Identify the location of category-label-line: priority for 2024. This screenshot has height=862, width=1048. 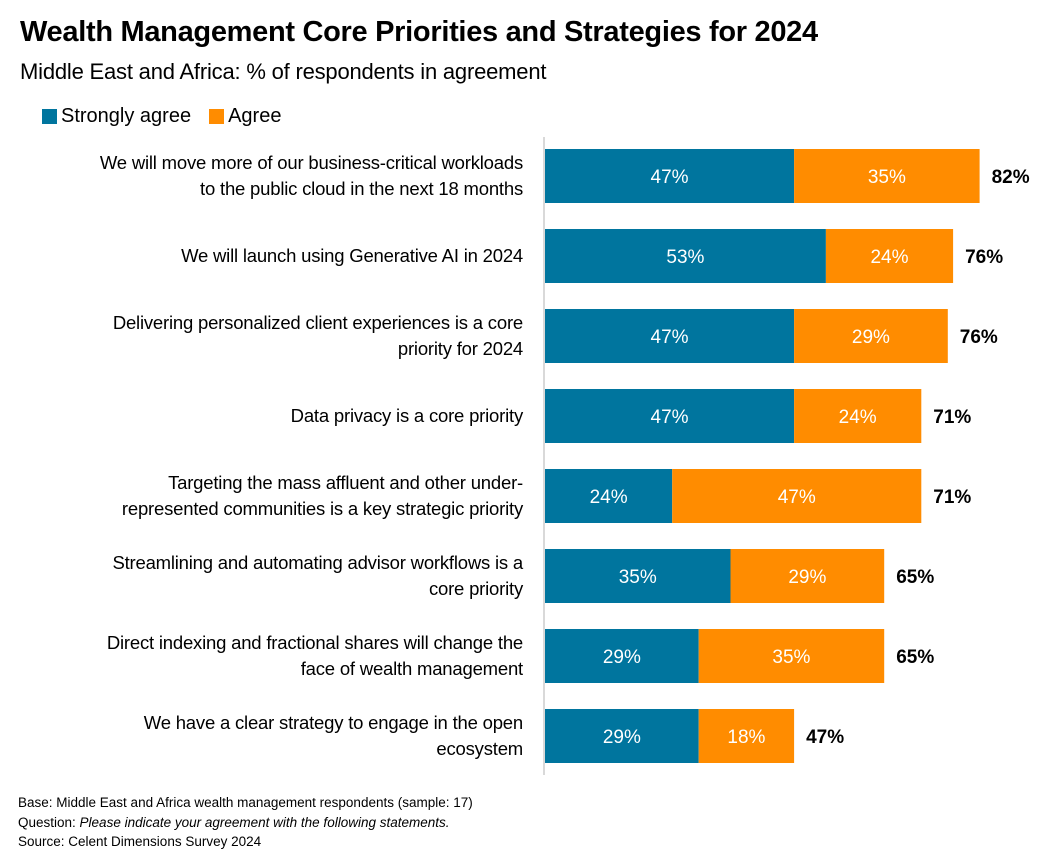
(460, 348).